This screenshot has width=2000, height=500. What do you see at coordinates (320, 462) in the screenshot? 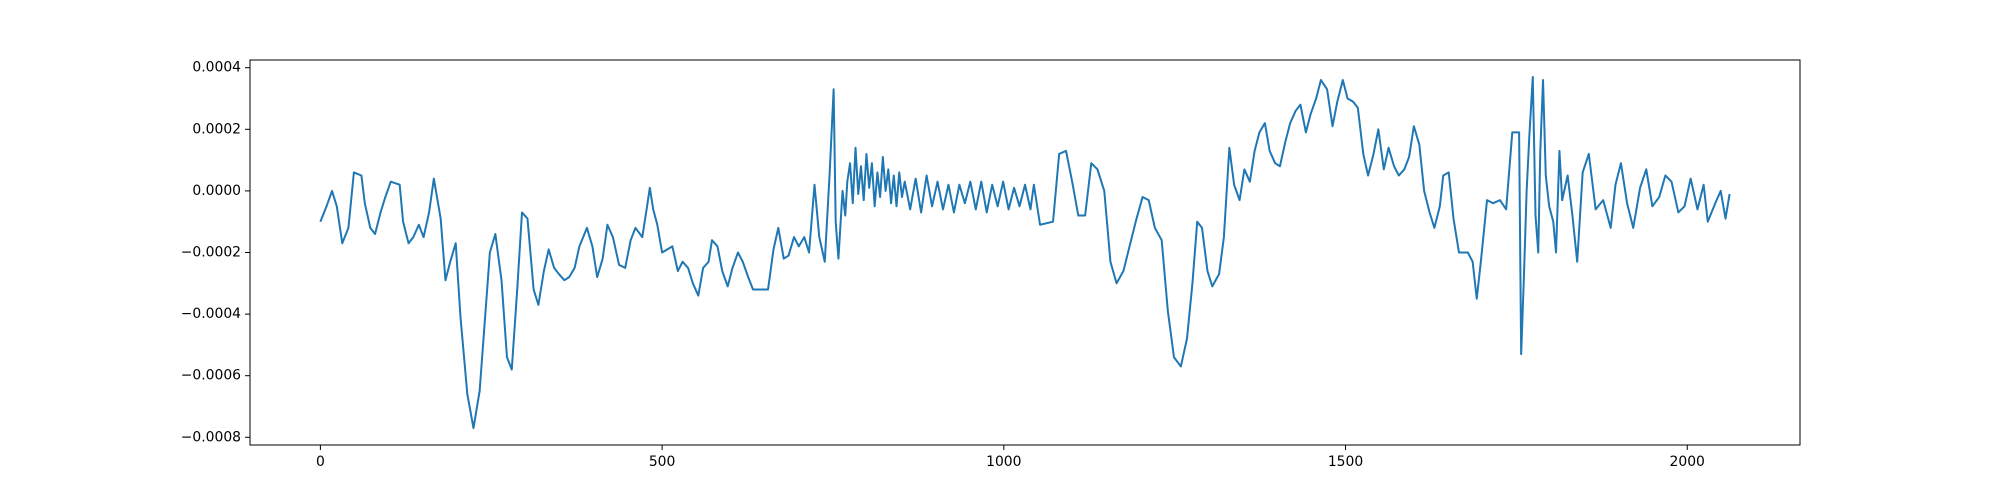
I see `x-tick-label: 0` at bounding box center [320, 462].